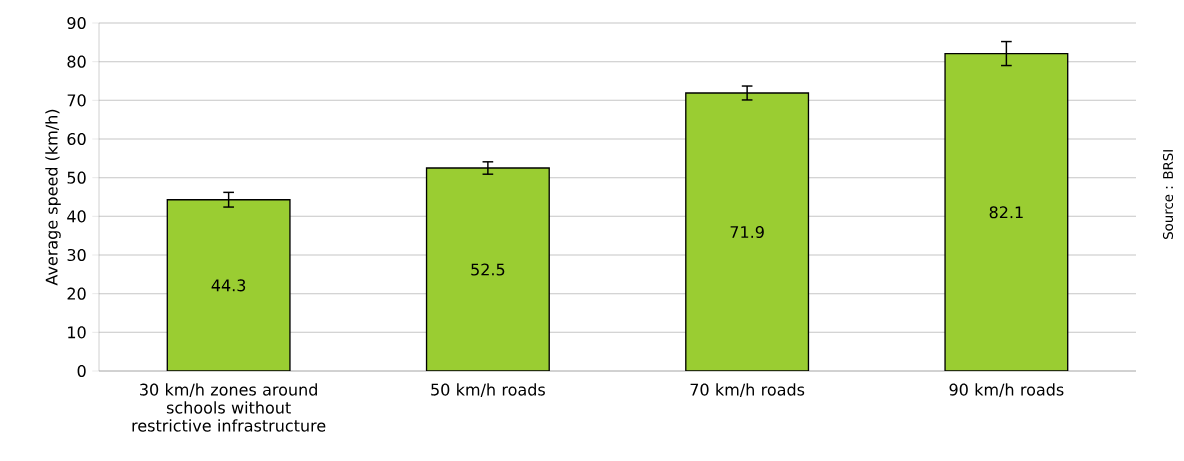 This screenshot has height=461, width=1184. I want to click on y-tick-label: 20, so click(76, 293).